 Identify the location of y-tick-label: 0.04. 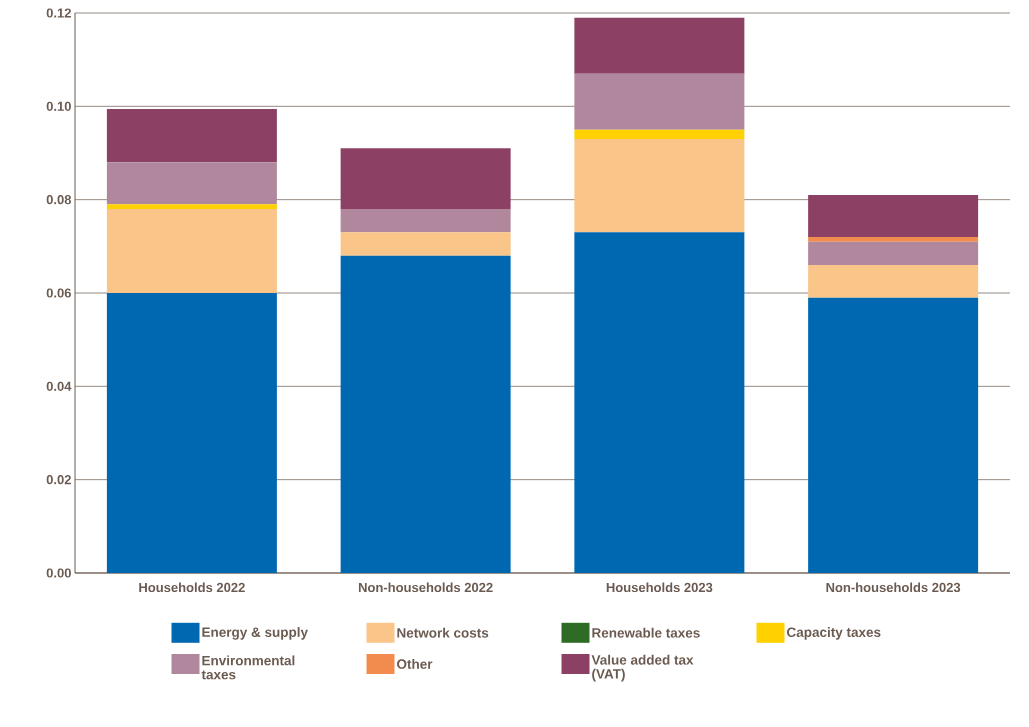
(59, 386).